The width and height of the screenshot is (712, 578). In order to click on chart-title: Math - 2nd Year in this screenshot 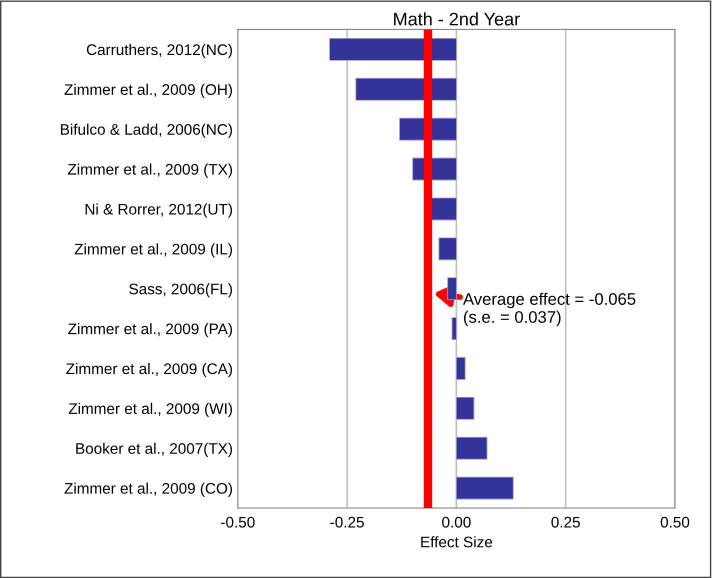, I will do `click(457, 19)`.